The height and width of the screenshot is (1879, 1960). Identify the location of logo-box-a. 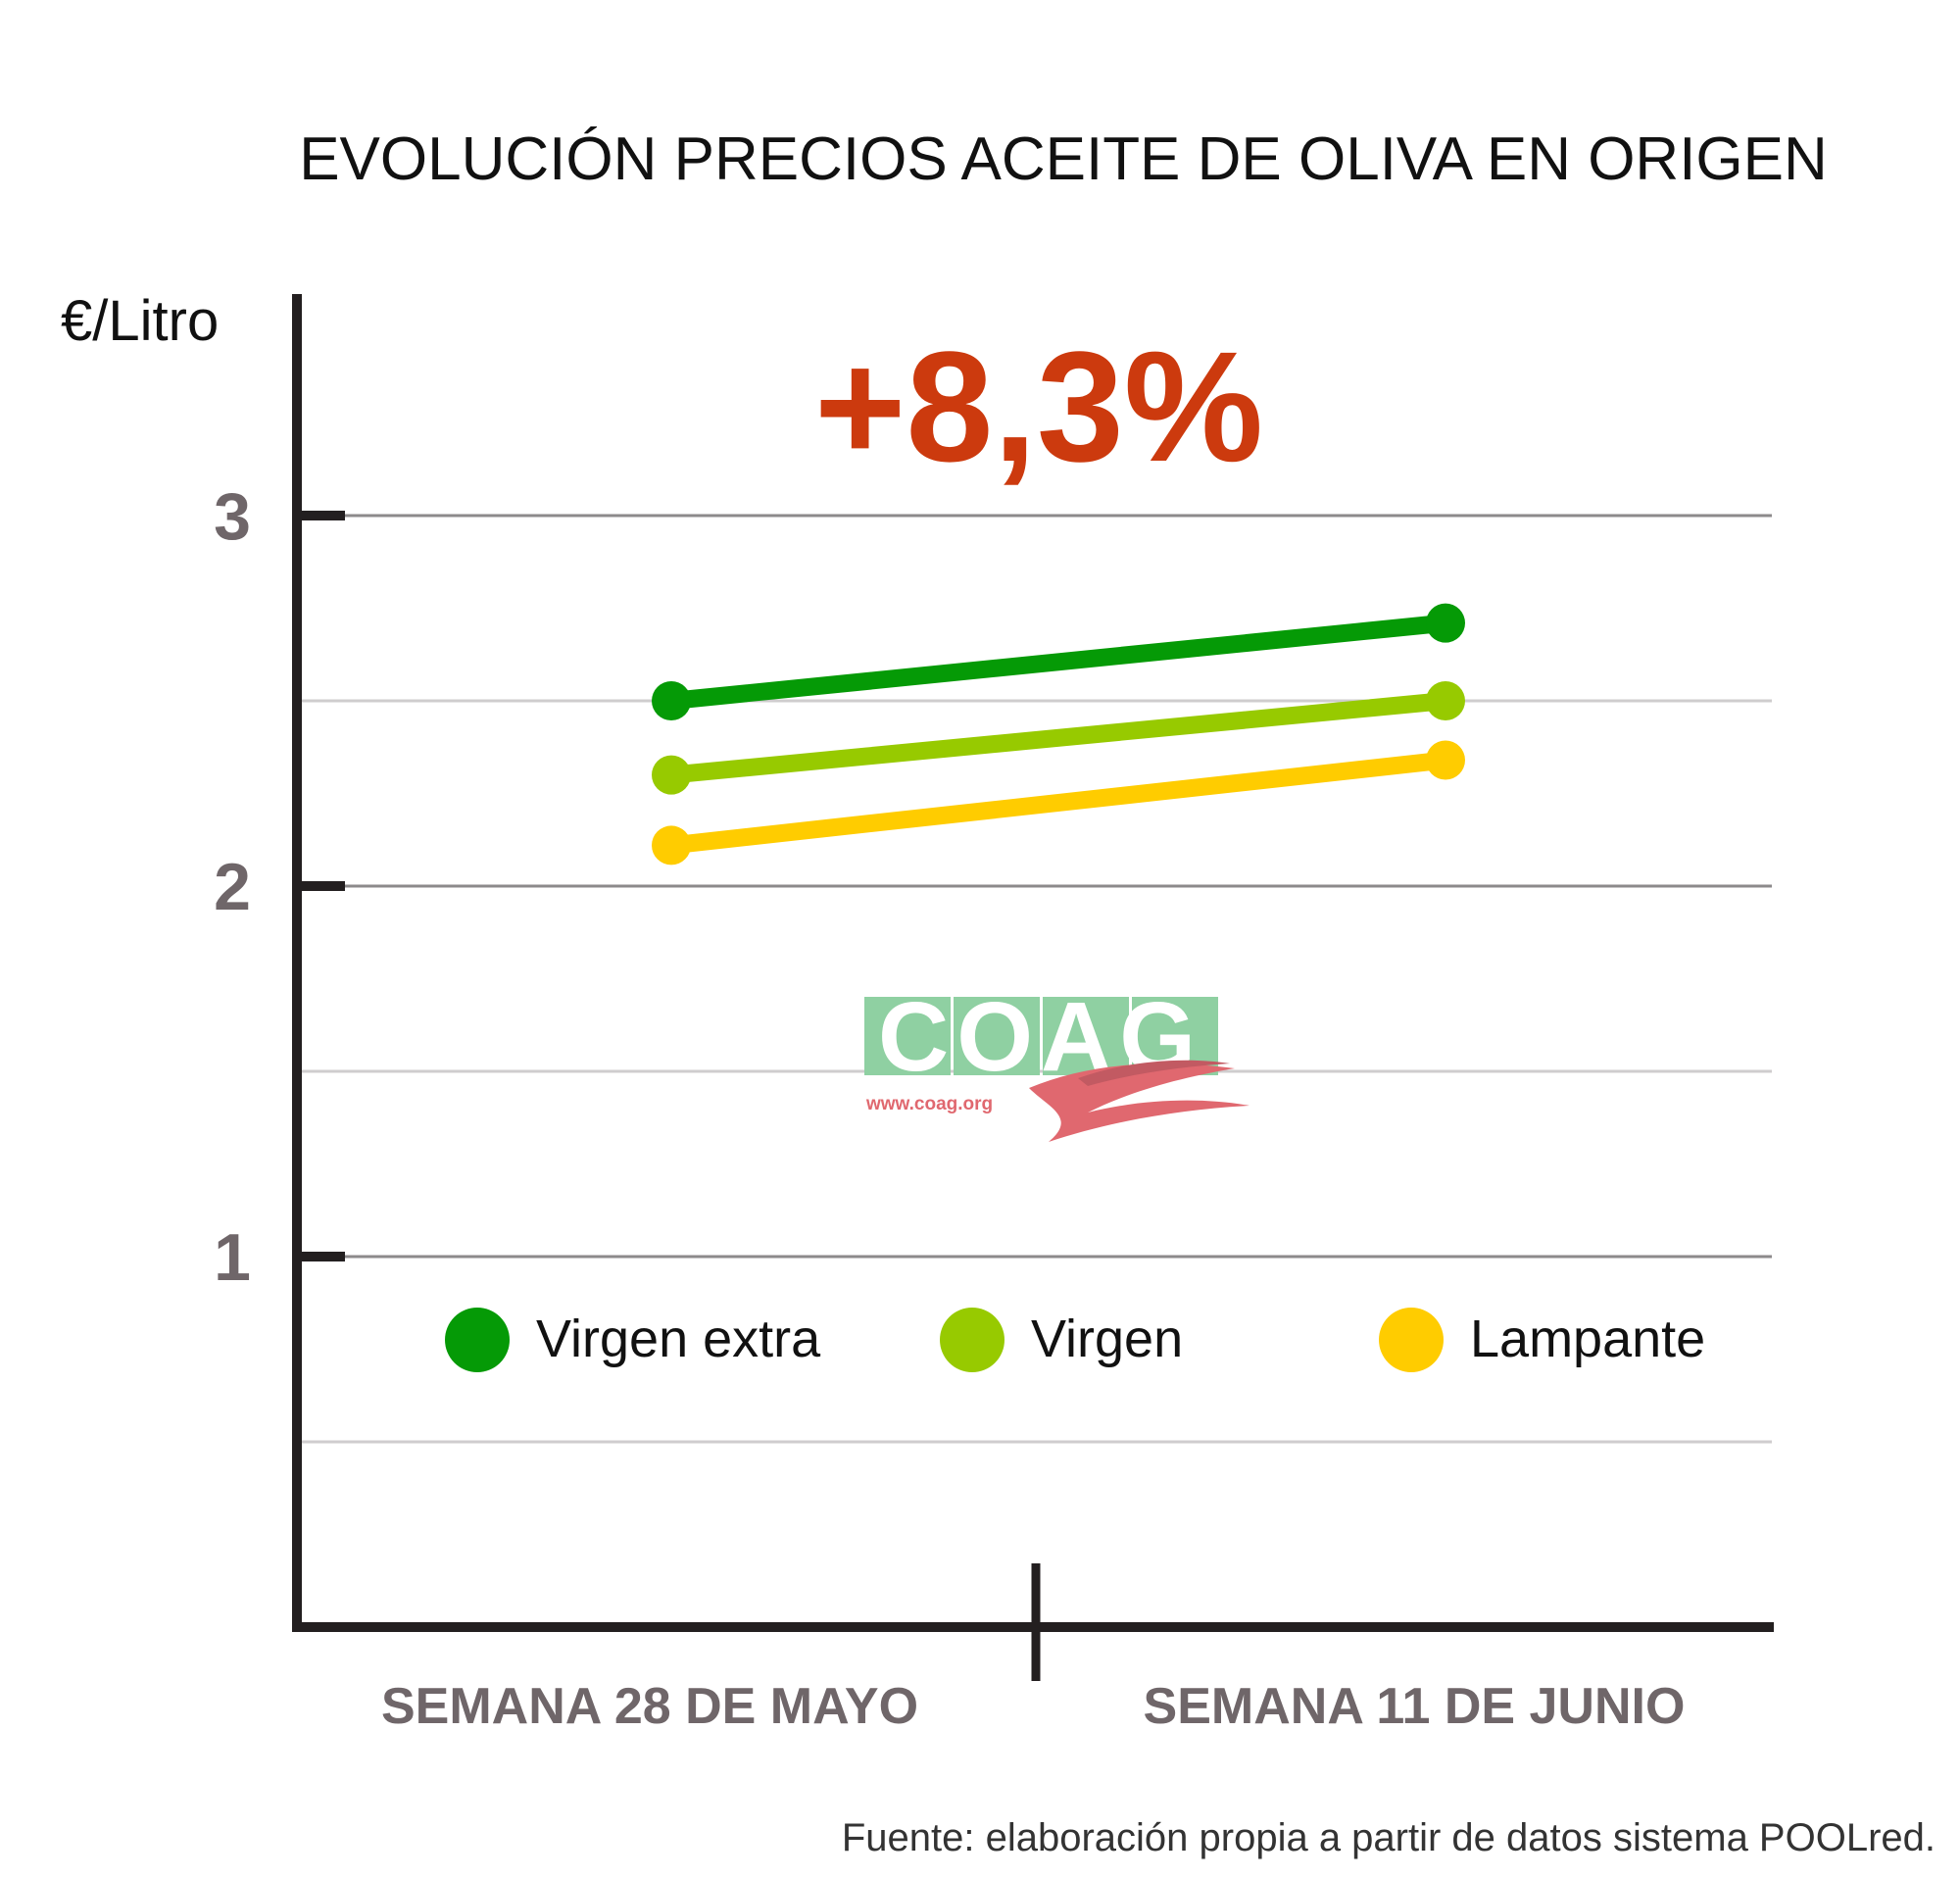
(1086, 1036).